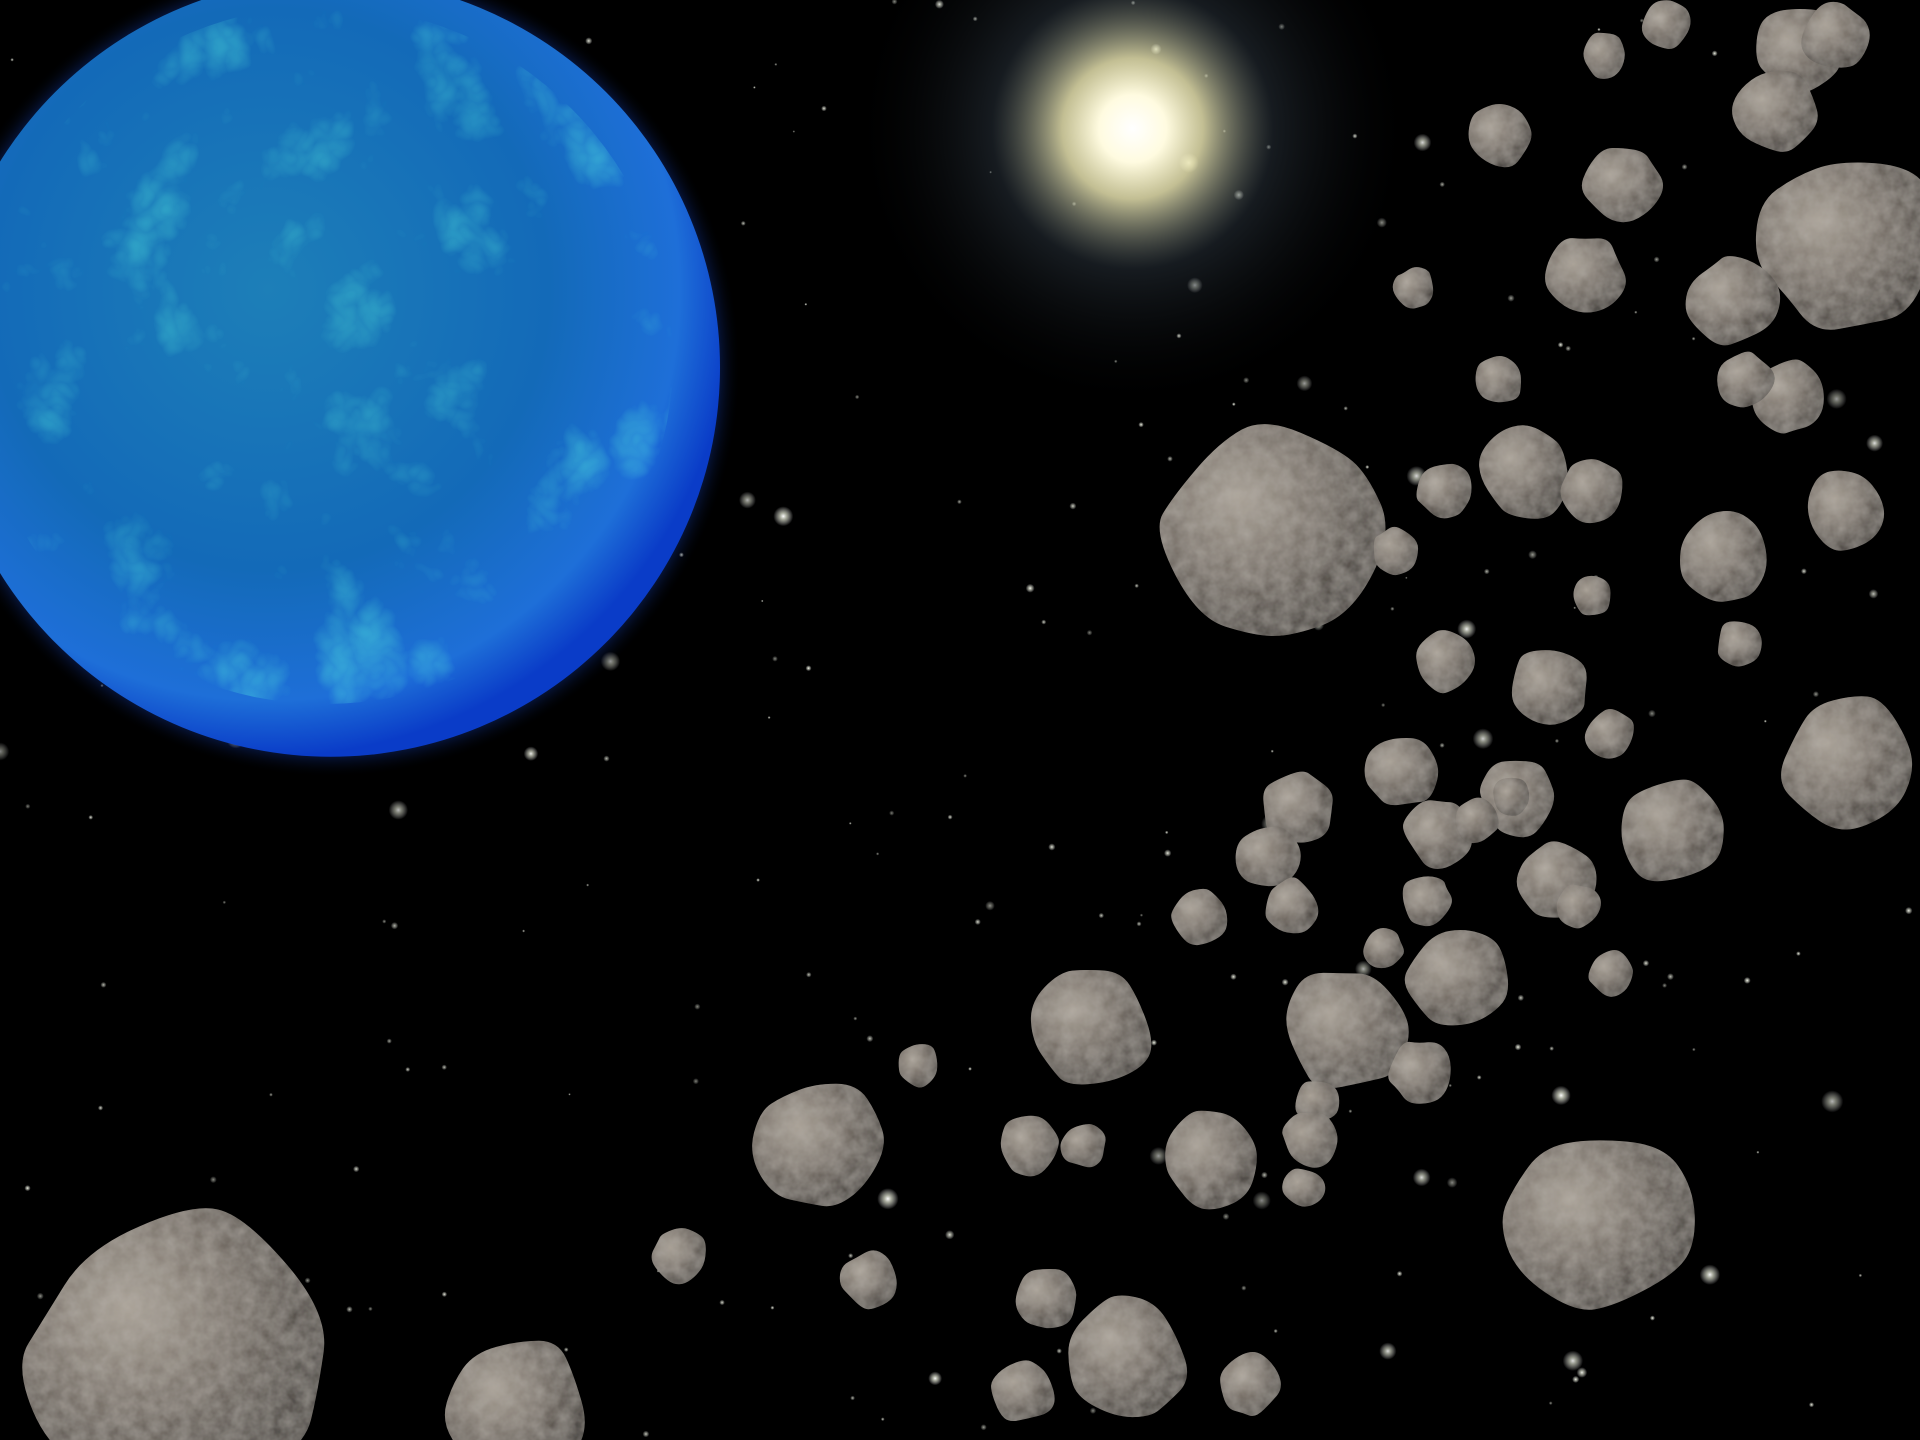 This screenshot has width=1920, height=1440. Describe the element at coordinates (1133, 205) in the screenshot. I see `sun` at that location.